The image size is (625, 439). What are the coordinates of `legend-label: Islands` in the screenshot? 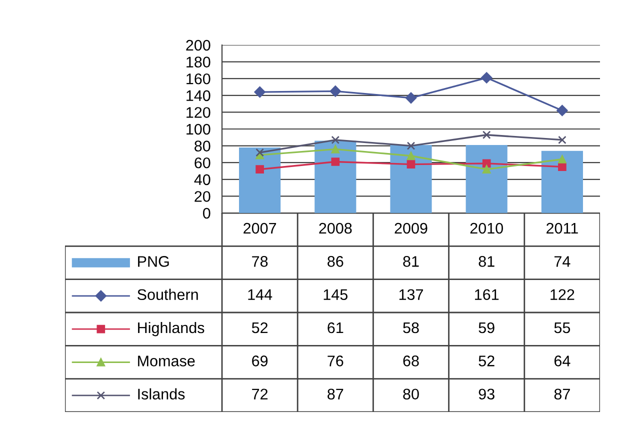 It's located at (161, 394).